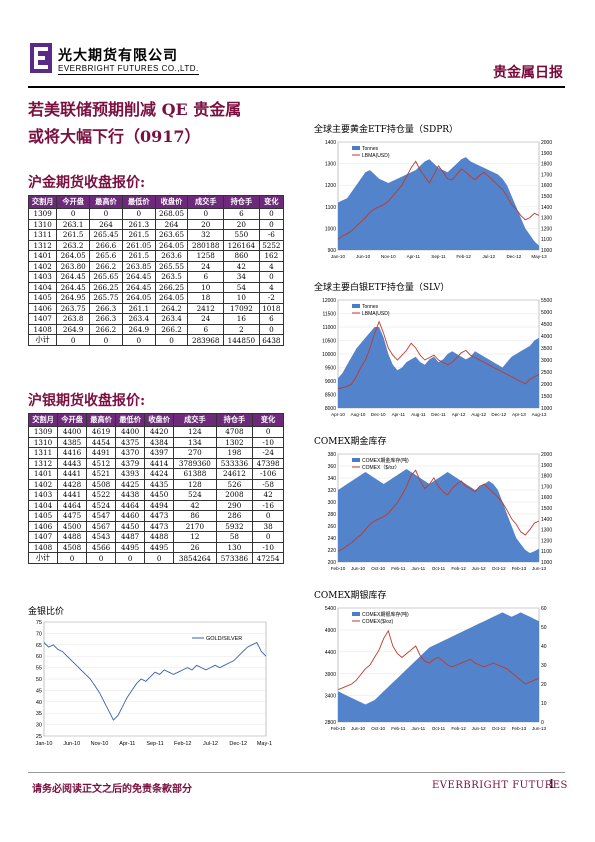  Describe the element at coordinates (39, 646) in the screenshot. I see `y-tick-label: 65` at that location.